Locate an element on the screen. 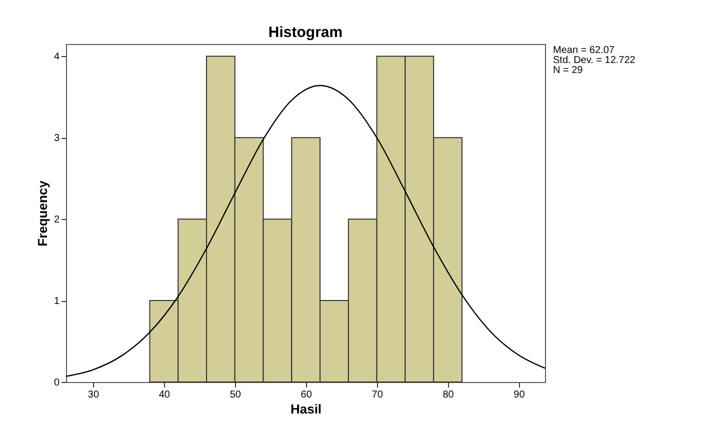  x-tick-label: 80 is located at coordinates (448, 395).